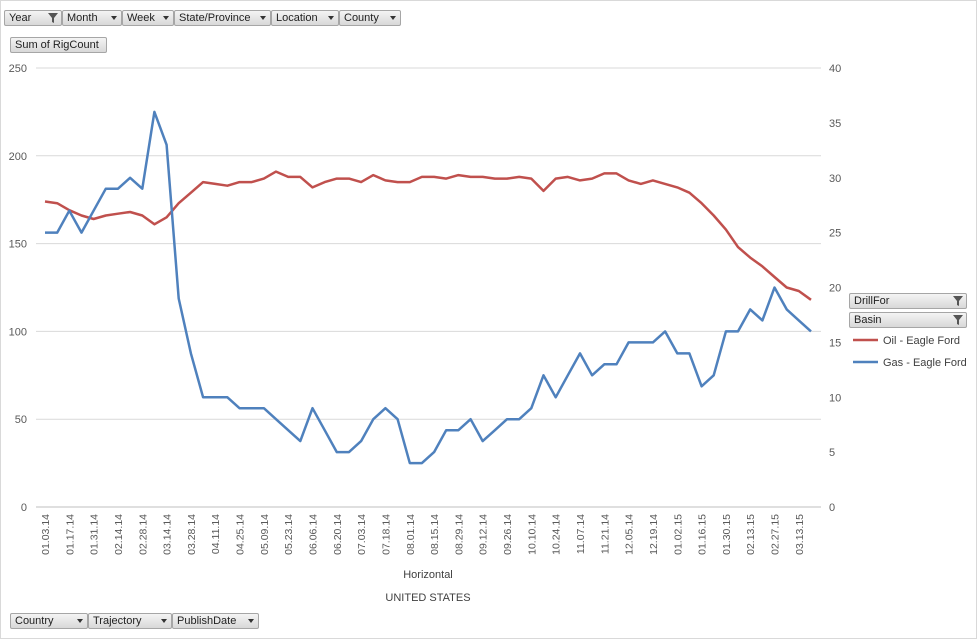 This screenshot has height=639, width=977. What do you see at coordinates (832, 453) in the screenshot?
I see `y-right-tick-label: 5` at bounding box center [832, 453].